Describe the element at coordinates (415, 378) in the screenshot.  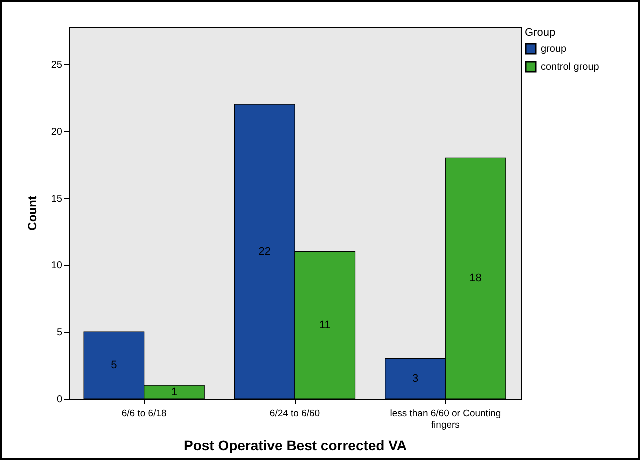
I see `data-label: 3` at that location.